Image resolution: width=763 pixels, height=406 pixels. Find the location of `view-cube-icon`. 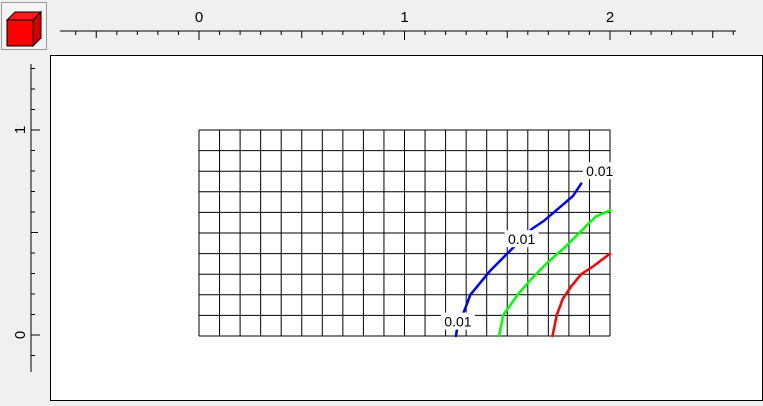

view-cube-icon is located at coordinates (24, 29).